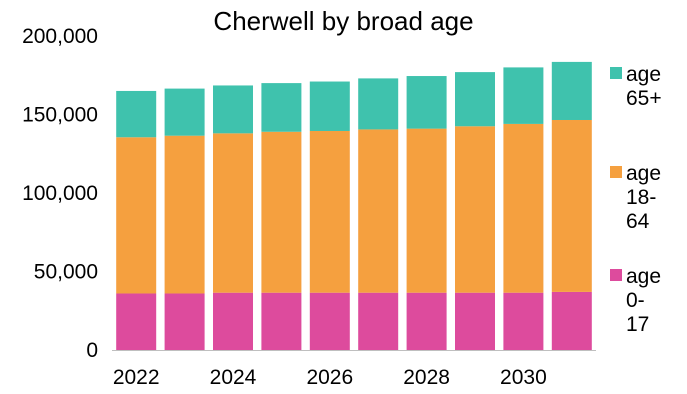  Describe the element at coordinates (426, 102) in the screenshot. I see `bar-segment-age-65--2028` at that location.